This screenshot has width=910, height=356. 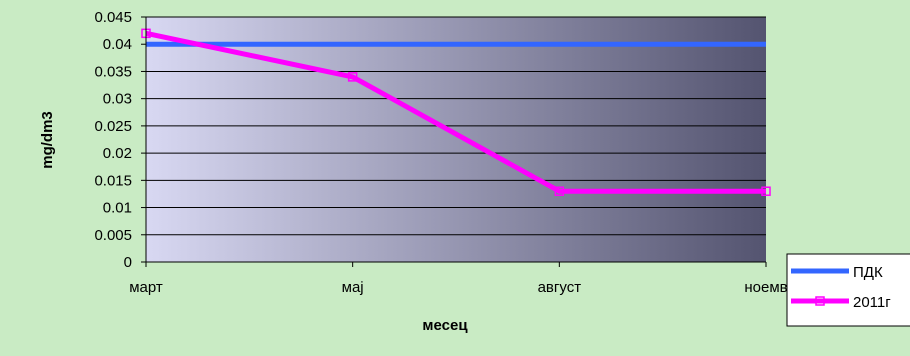 I want to click on x-tick-label: ноемв, so click(x=765, y=287).